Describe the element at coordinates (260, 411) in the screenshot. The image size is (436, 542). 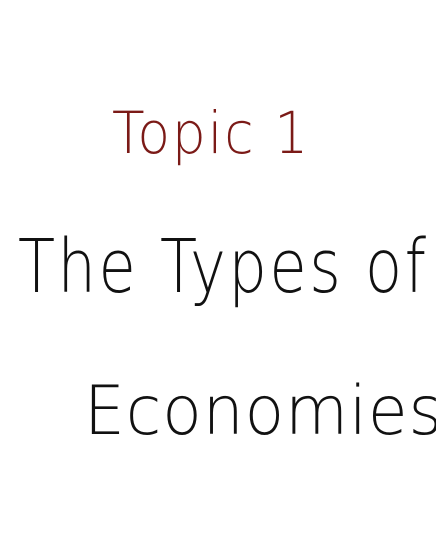
I see `title-line-2: Economies` at that location.